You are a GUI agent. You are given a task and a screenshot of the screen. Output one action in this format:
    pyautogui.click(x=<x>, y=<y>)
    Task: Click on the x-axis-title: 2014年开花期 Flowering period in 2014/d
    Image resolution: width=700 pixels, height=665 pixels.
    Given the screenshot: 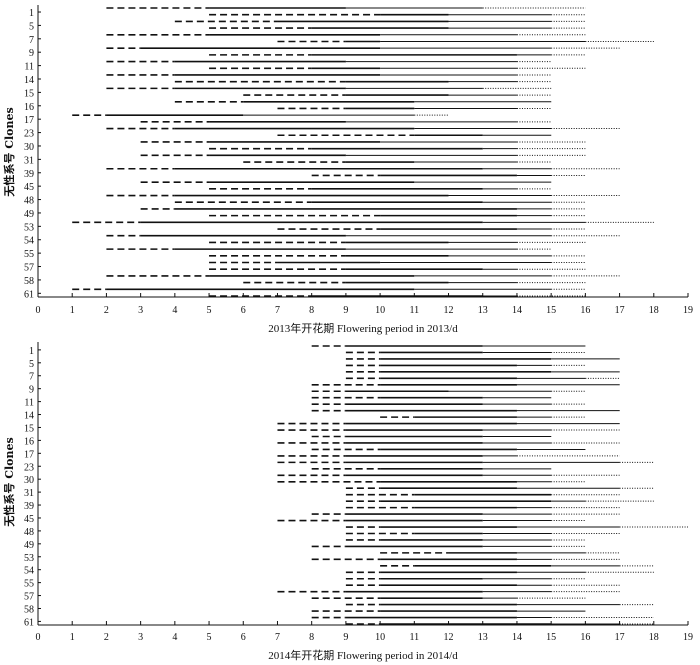 What is the action you would take?
    pyautogui.click(x=363, y=655)
    